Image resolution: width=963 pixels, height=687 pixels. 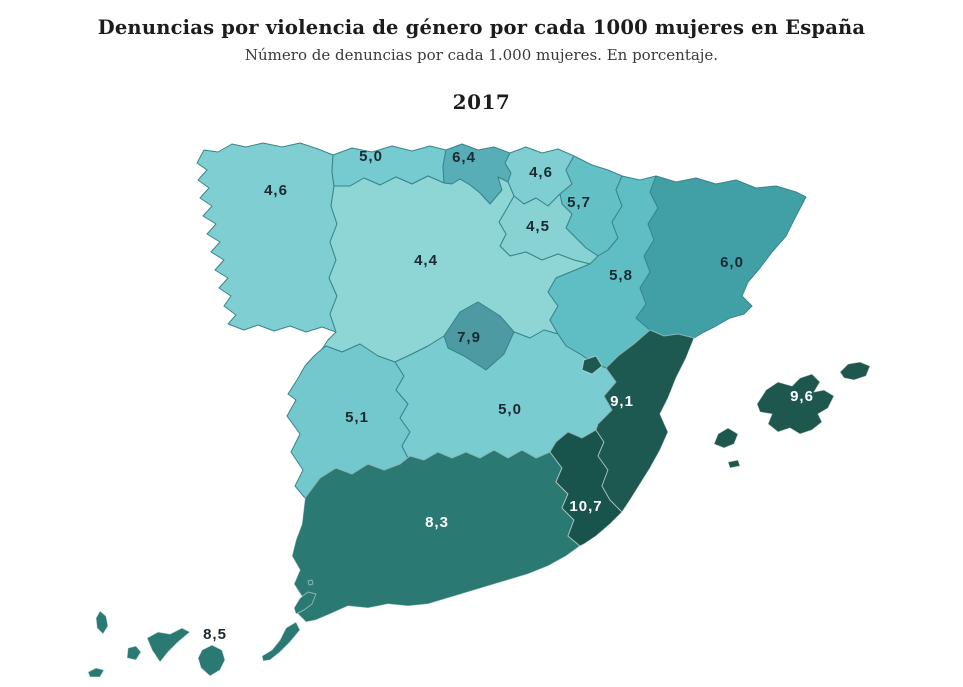 I want to click on year-label: 2017, so click(x=481, y=102).